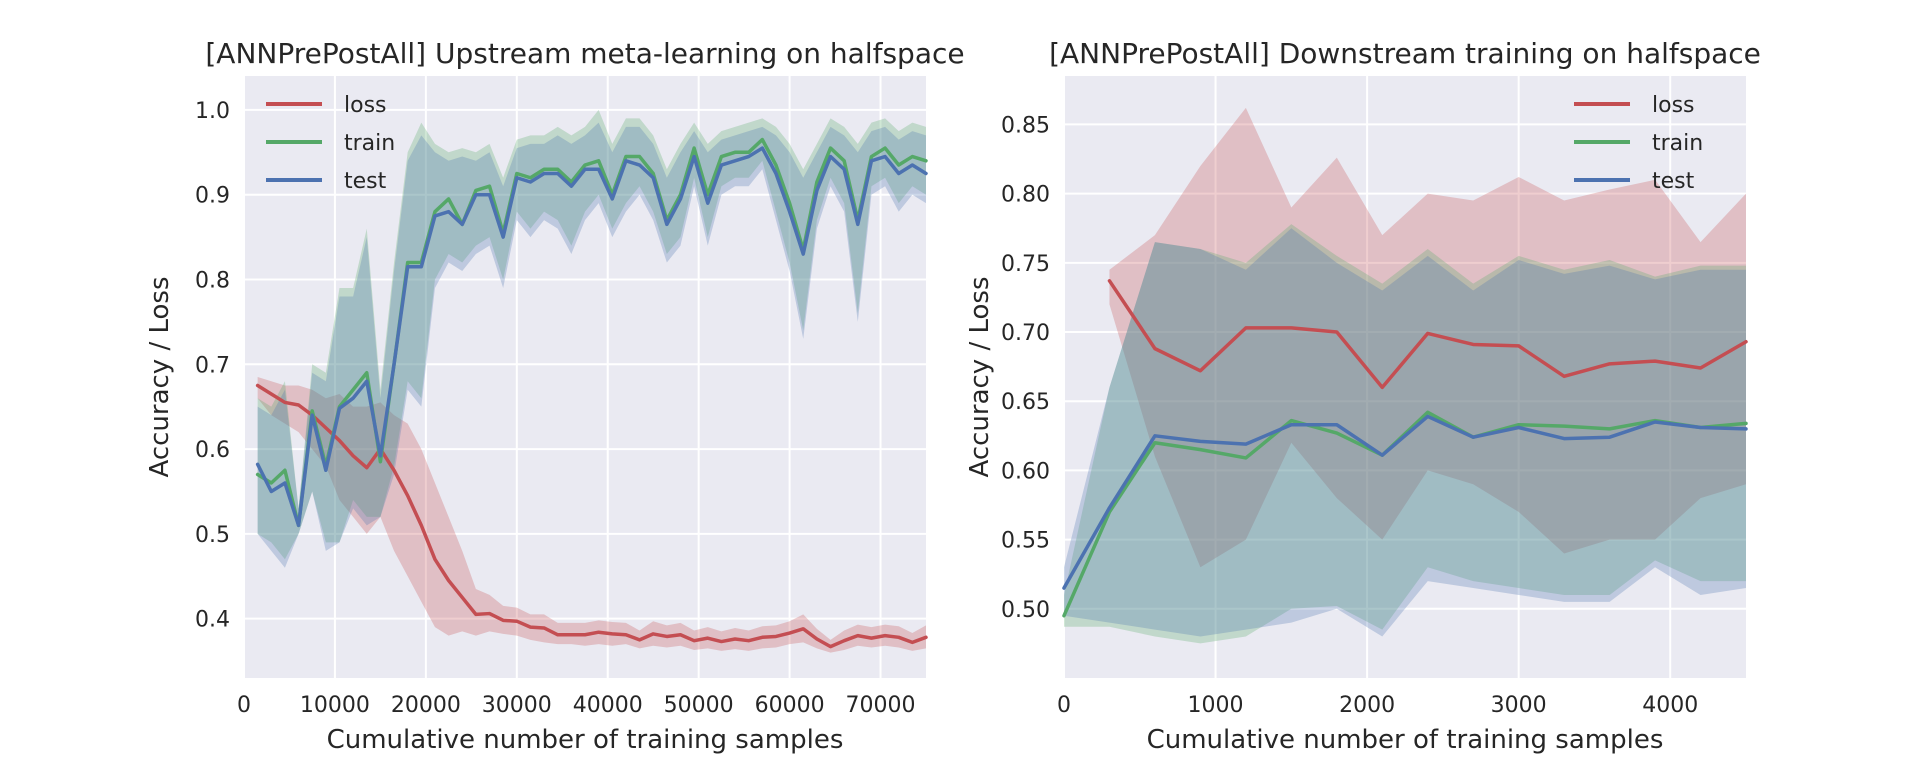 This screenshot has width=1920, height=768. What do you see at coordinates (1025, 610) in the screenshot?
I see `y-tick-label: 0.50` at bounding box center [1025, 610].